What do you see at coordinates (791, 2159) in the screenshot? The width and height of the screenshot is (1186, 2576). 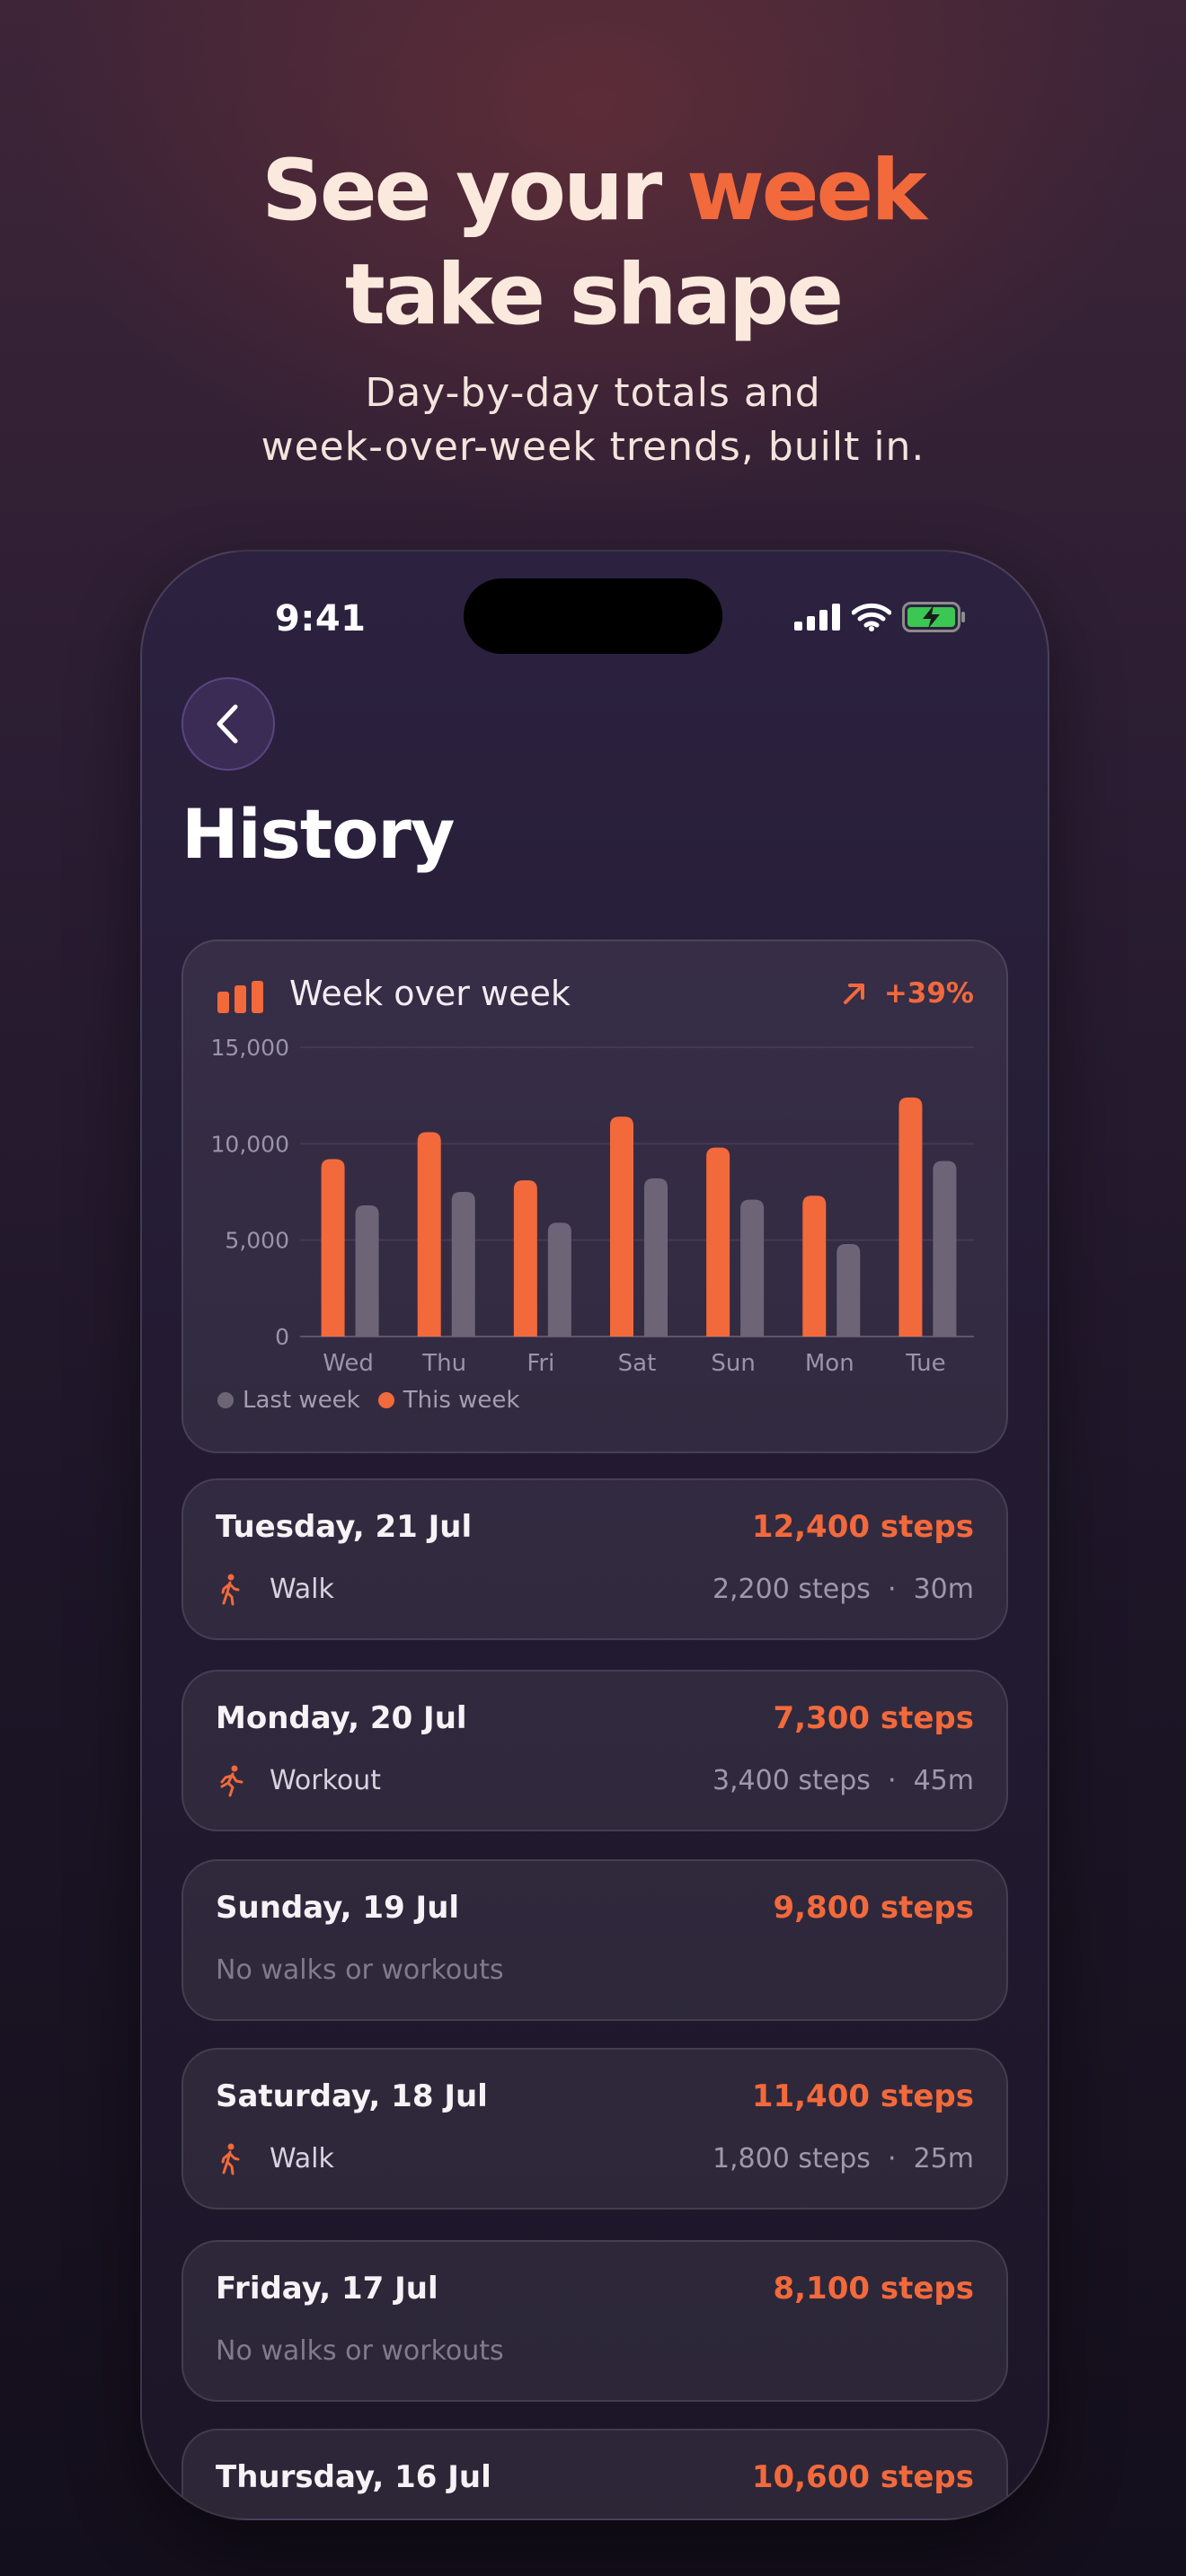 I see `activity-steps: 1,800 steps` at bounding box center [791, 2159].